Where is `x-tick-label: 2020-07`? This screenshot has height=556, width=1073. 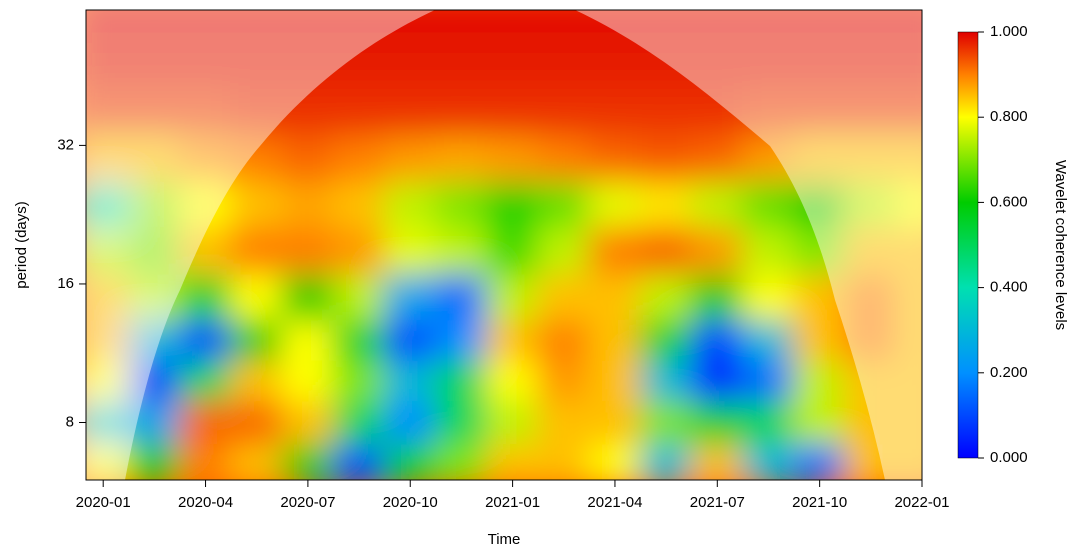 x-tick-label: 2020-07 is located at coordinates (307, 502).